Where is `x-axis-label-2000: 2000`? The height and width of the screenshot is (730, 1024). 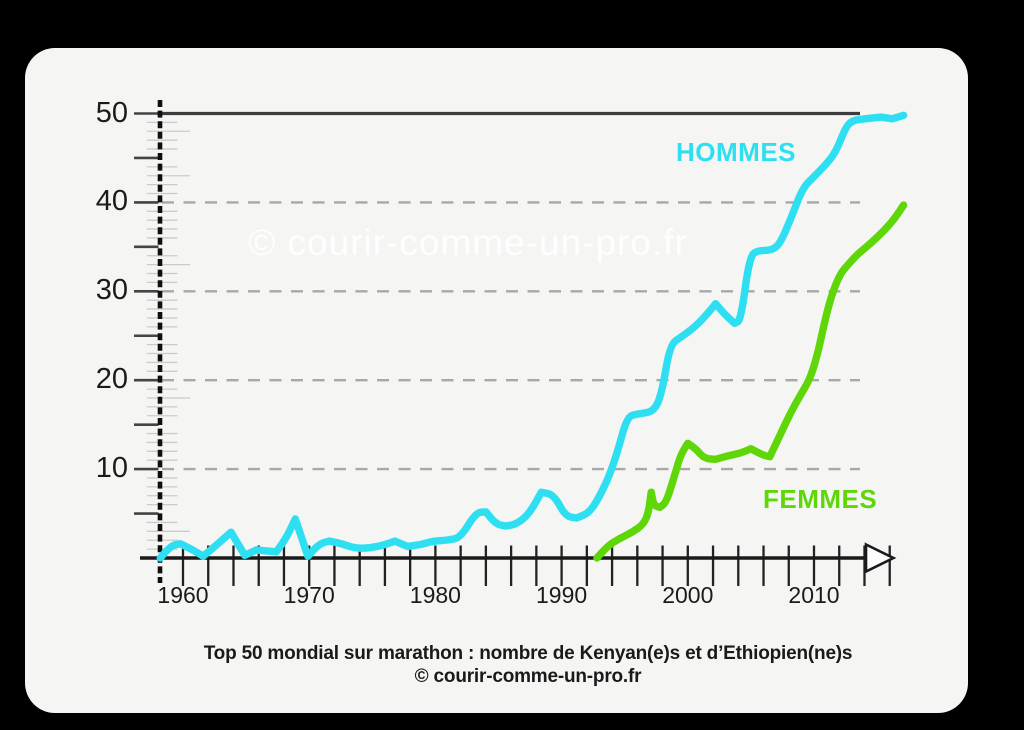
x-axis-label-2000: 2000 is located at coordinates (688, 595).